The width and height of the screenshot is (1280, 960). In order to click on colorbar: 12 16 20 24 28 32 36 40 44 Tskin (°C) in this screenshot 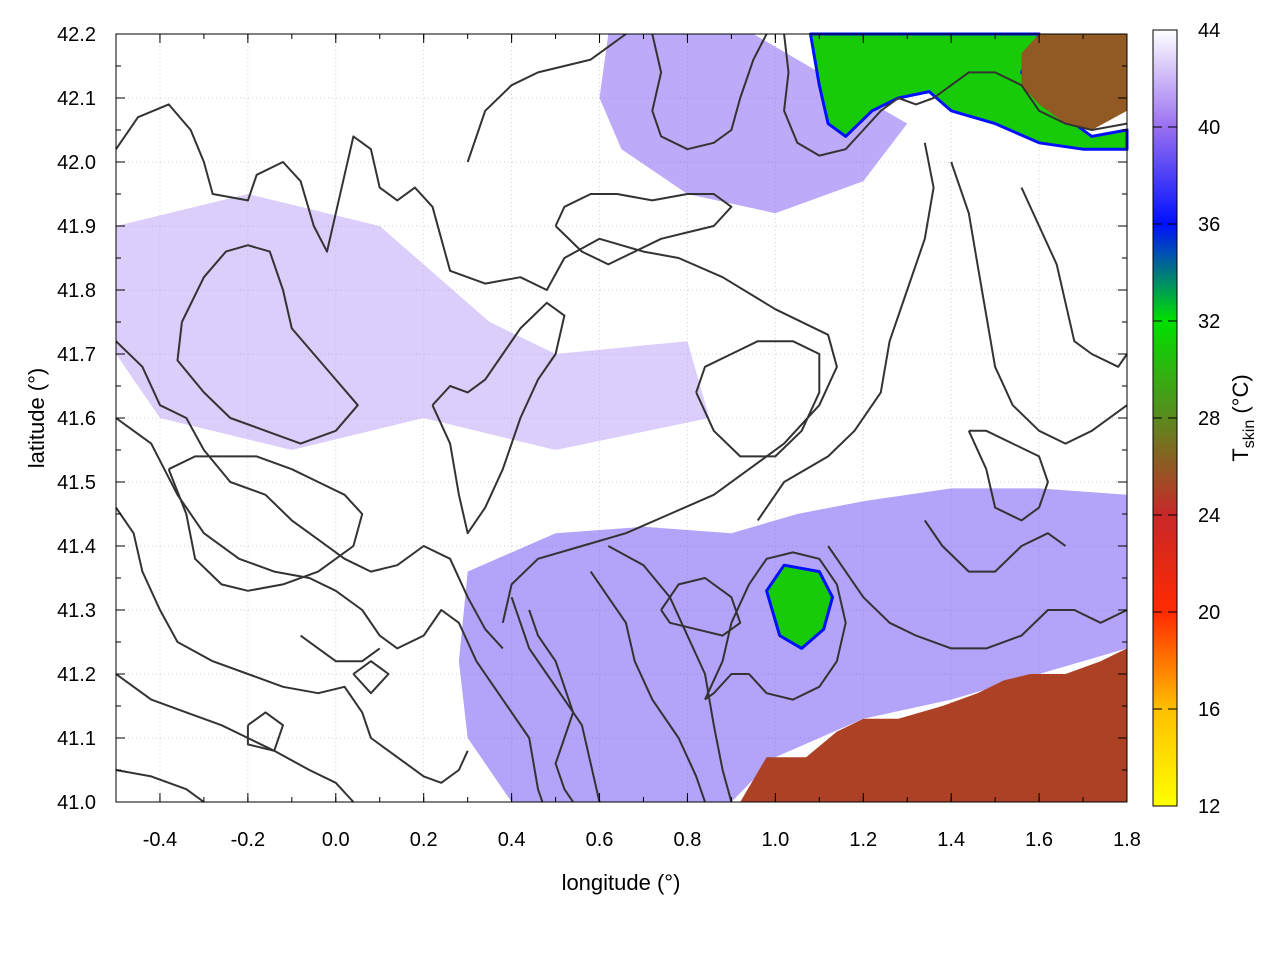, I will do `click(1205, 419)`.